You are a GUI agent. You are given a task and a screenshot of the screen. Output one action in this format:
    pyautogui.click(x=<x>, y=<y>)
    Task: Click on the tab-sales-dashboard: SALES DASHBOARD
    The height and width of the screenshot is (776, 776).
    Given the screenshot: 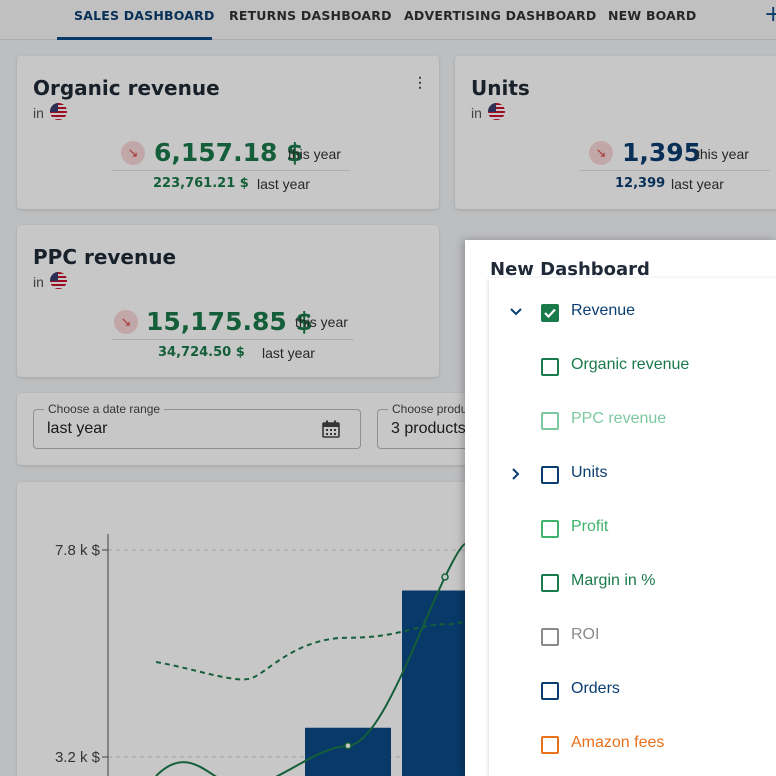 What is the action you would take?
    pyautogui.click(x=144, y=15)
    